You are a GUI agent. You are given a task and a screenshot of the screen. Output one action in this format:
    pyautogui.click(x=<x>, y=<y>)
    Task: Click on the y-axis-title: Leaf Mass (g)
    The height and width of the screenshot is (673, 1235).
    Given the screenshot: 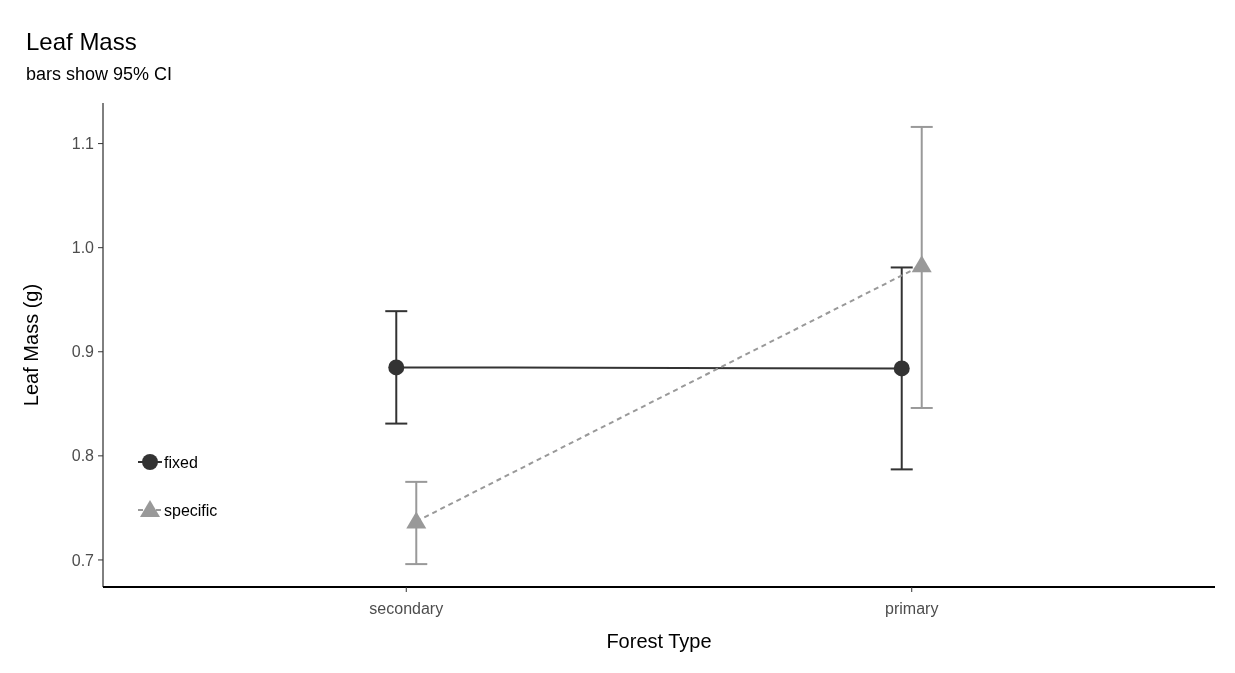 What is the action you would take?
    pyautogui.click(x=31, y=345)
    